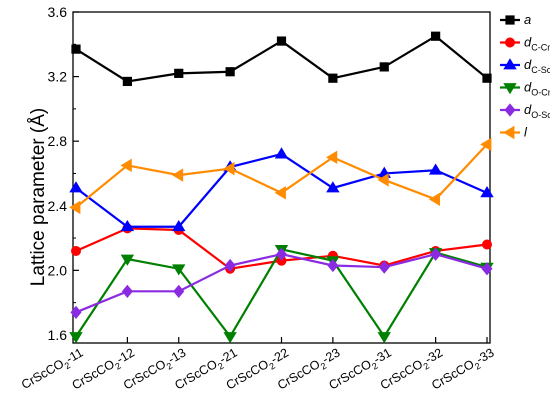 Image resolution: width=550 pixels, height=414 pixels. Describe the element at coordinates (58, 77) in the screenshot. I see `y-tick-label: 3.2` at that location.